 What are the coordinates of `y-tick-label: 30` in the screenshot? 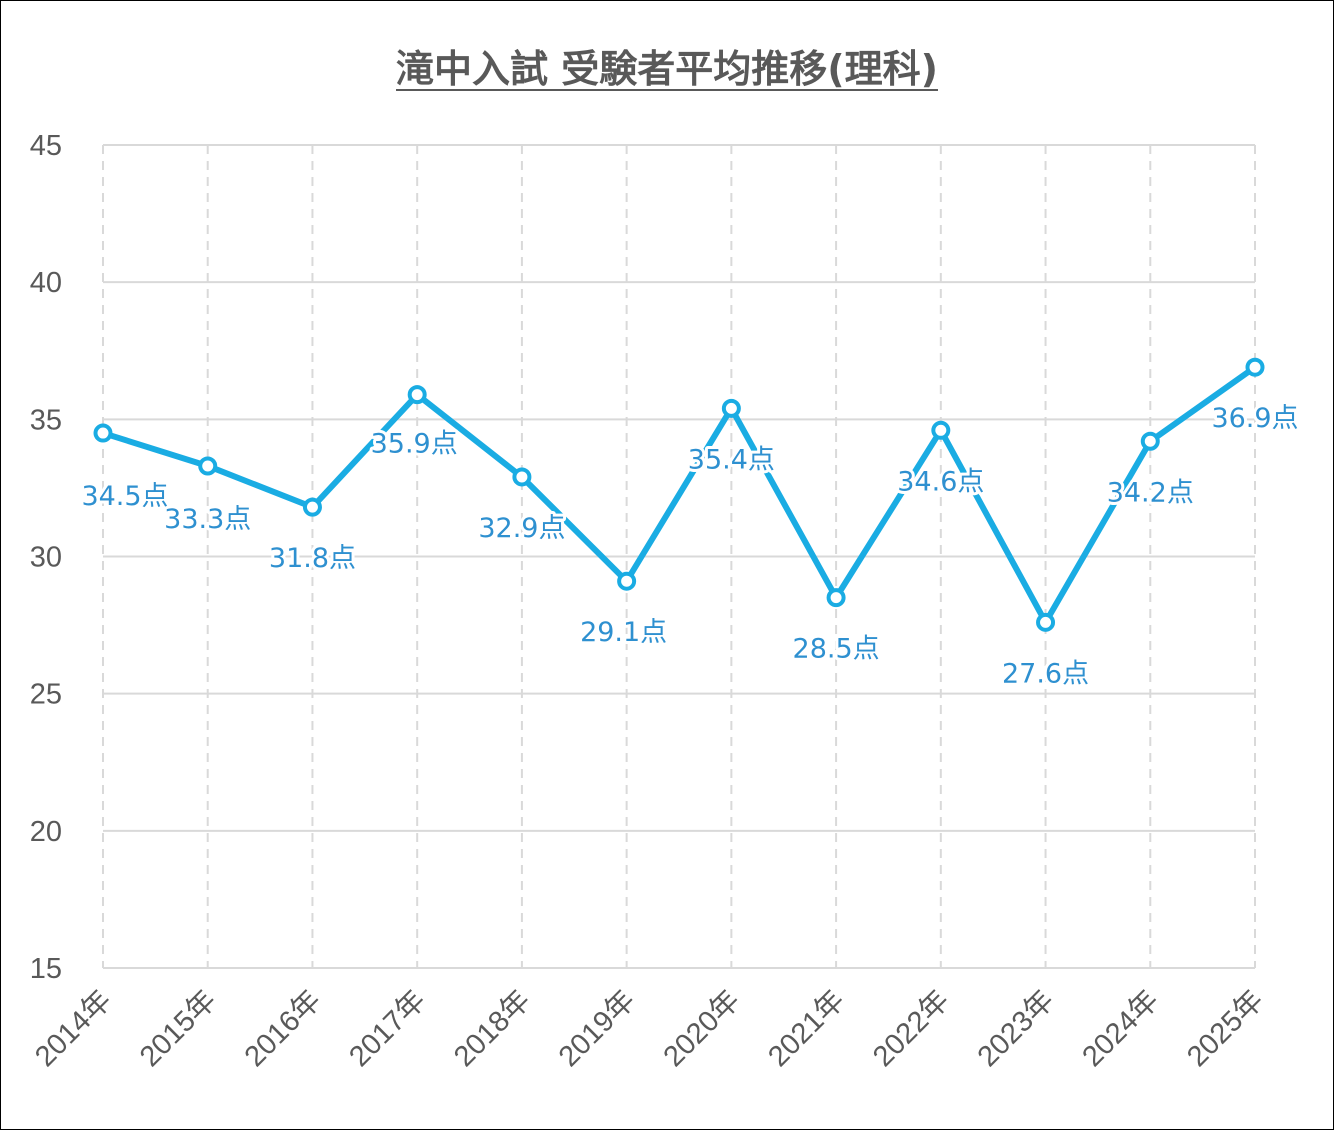 It's located at (46, 558).